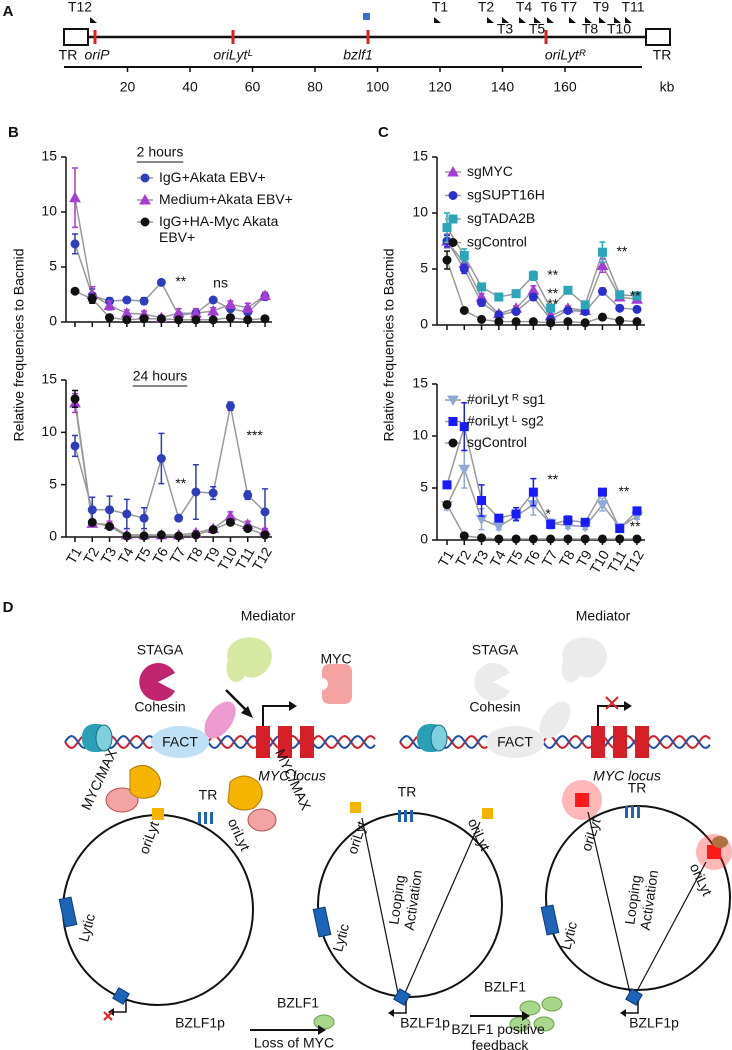 The image size is (732, 1050). Describe the element at coordinates (532, 558) in the screenshot. I see `x-tick-label: T6` at that location.